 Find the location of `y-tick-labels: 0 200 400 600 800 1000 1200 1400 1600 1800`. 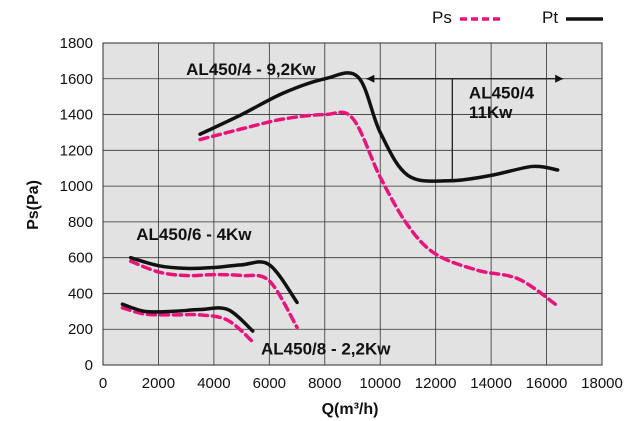

y-tick-labels: 0 200 400 600 800 1000 1200 1400 1600 1800 is located at coordinates (76, 204).